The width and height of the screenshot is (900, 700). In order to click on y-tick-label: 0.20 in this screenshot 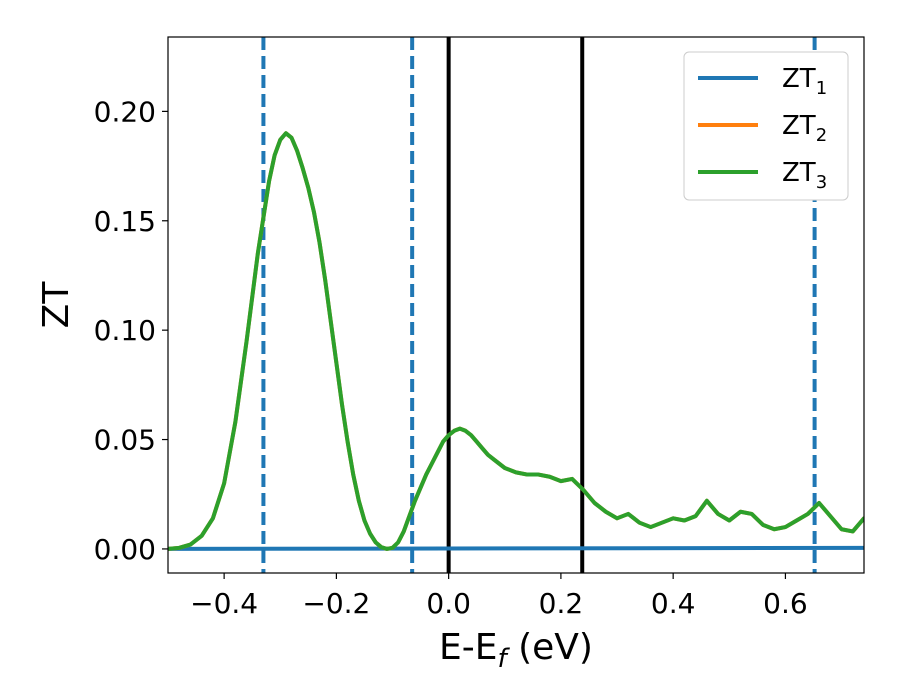, I will do `click(125, 111)`.